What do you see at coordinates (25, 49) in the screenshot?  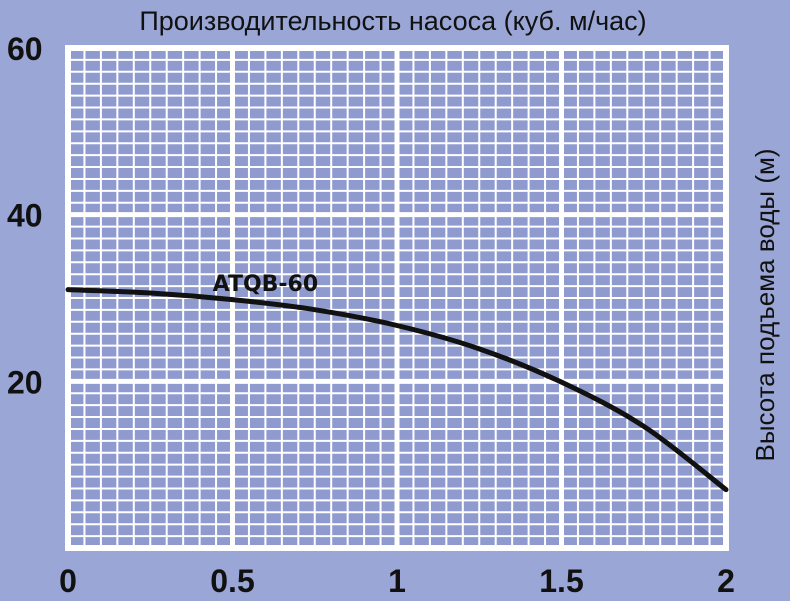 I see `y-tick-label: 60` at bounding box center [25, 49].